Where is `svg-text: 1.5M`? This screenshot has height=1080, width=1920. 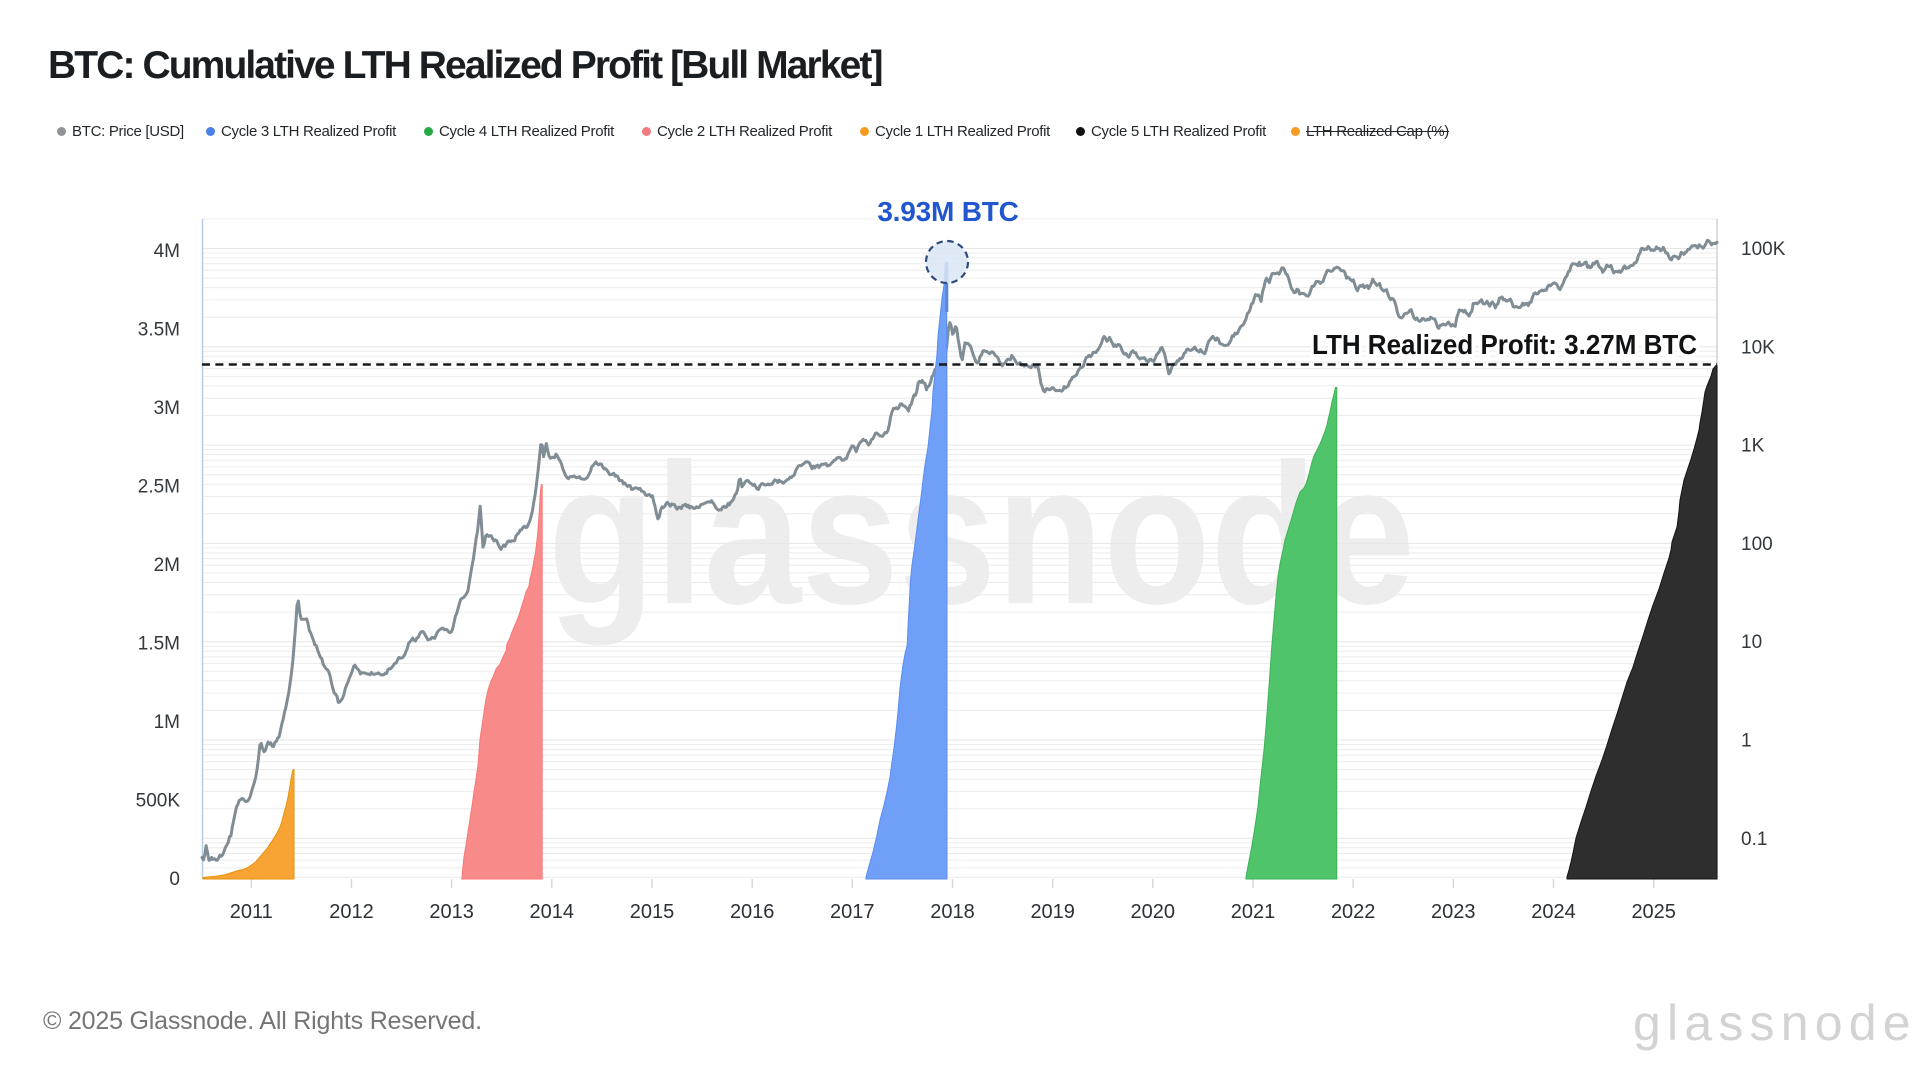 svg-text: 1.5M is located at coordinates (159, 644).